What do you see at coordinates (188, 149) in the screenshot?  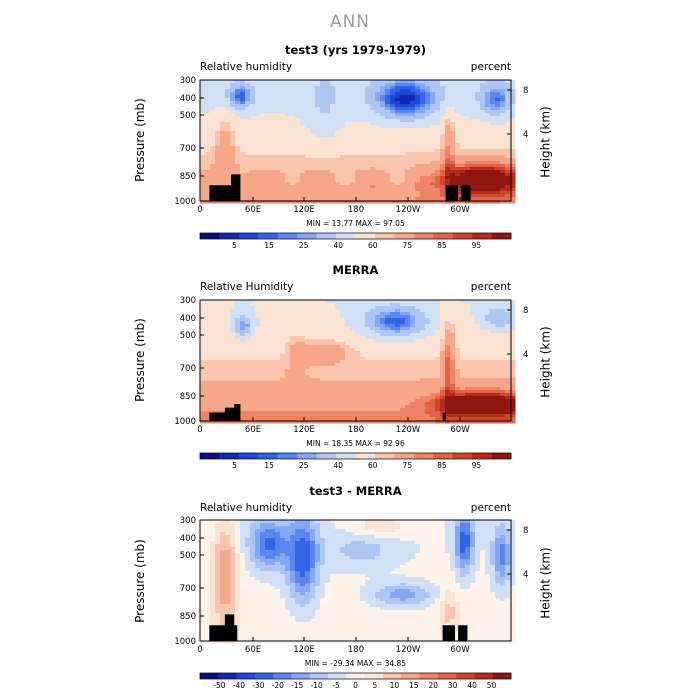 I see `y-tick-label: 700` at bounding box center [188, 149].